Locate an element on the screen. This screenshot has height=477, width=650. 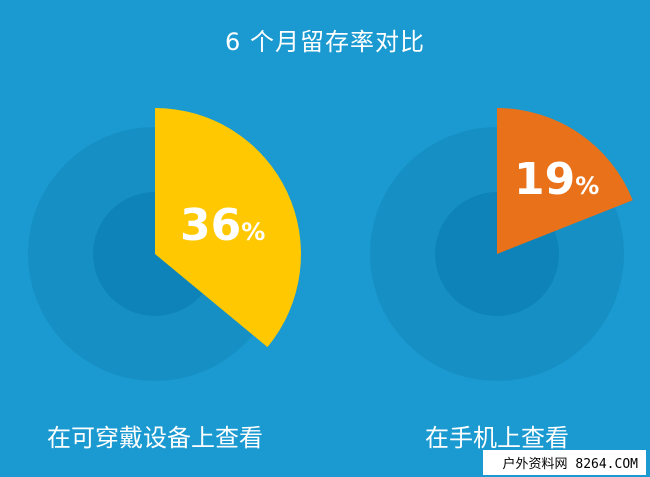
value-label-wearable: 36% is located at coordinates (223, 225).